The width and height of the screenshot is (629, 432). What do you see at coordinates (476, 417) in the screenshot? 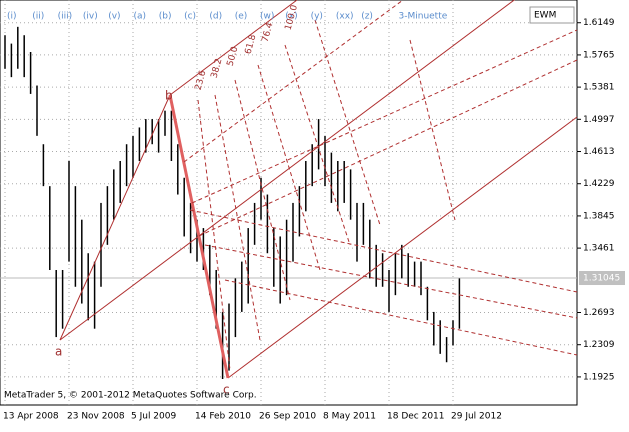
I see `x-tick-label: 29 Jul 2012` at bounding box center [476, 417].